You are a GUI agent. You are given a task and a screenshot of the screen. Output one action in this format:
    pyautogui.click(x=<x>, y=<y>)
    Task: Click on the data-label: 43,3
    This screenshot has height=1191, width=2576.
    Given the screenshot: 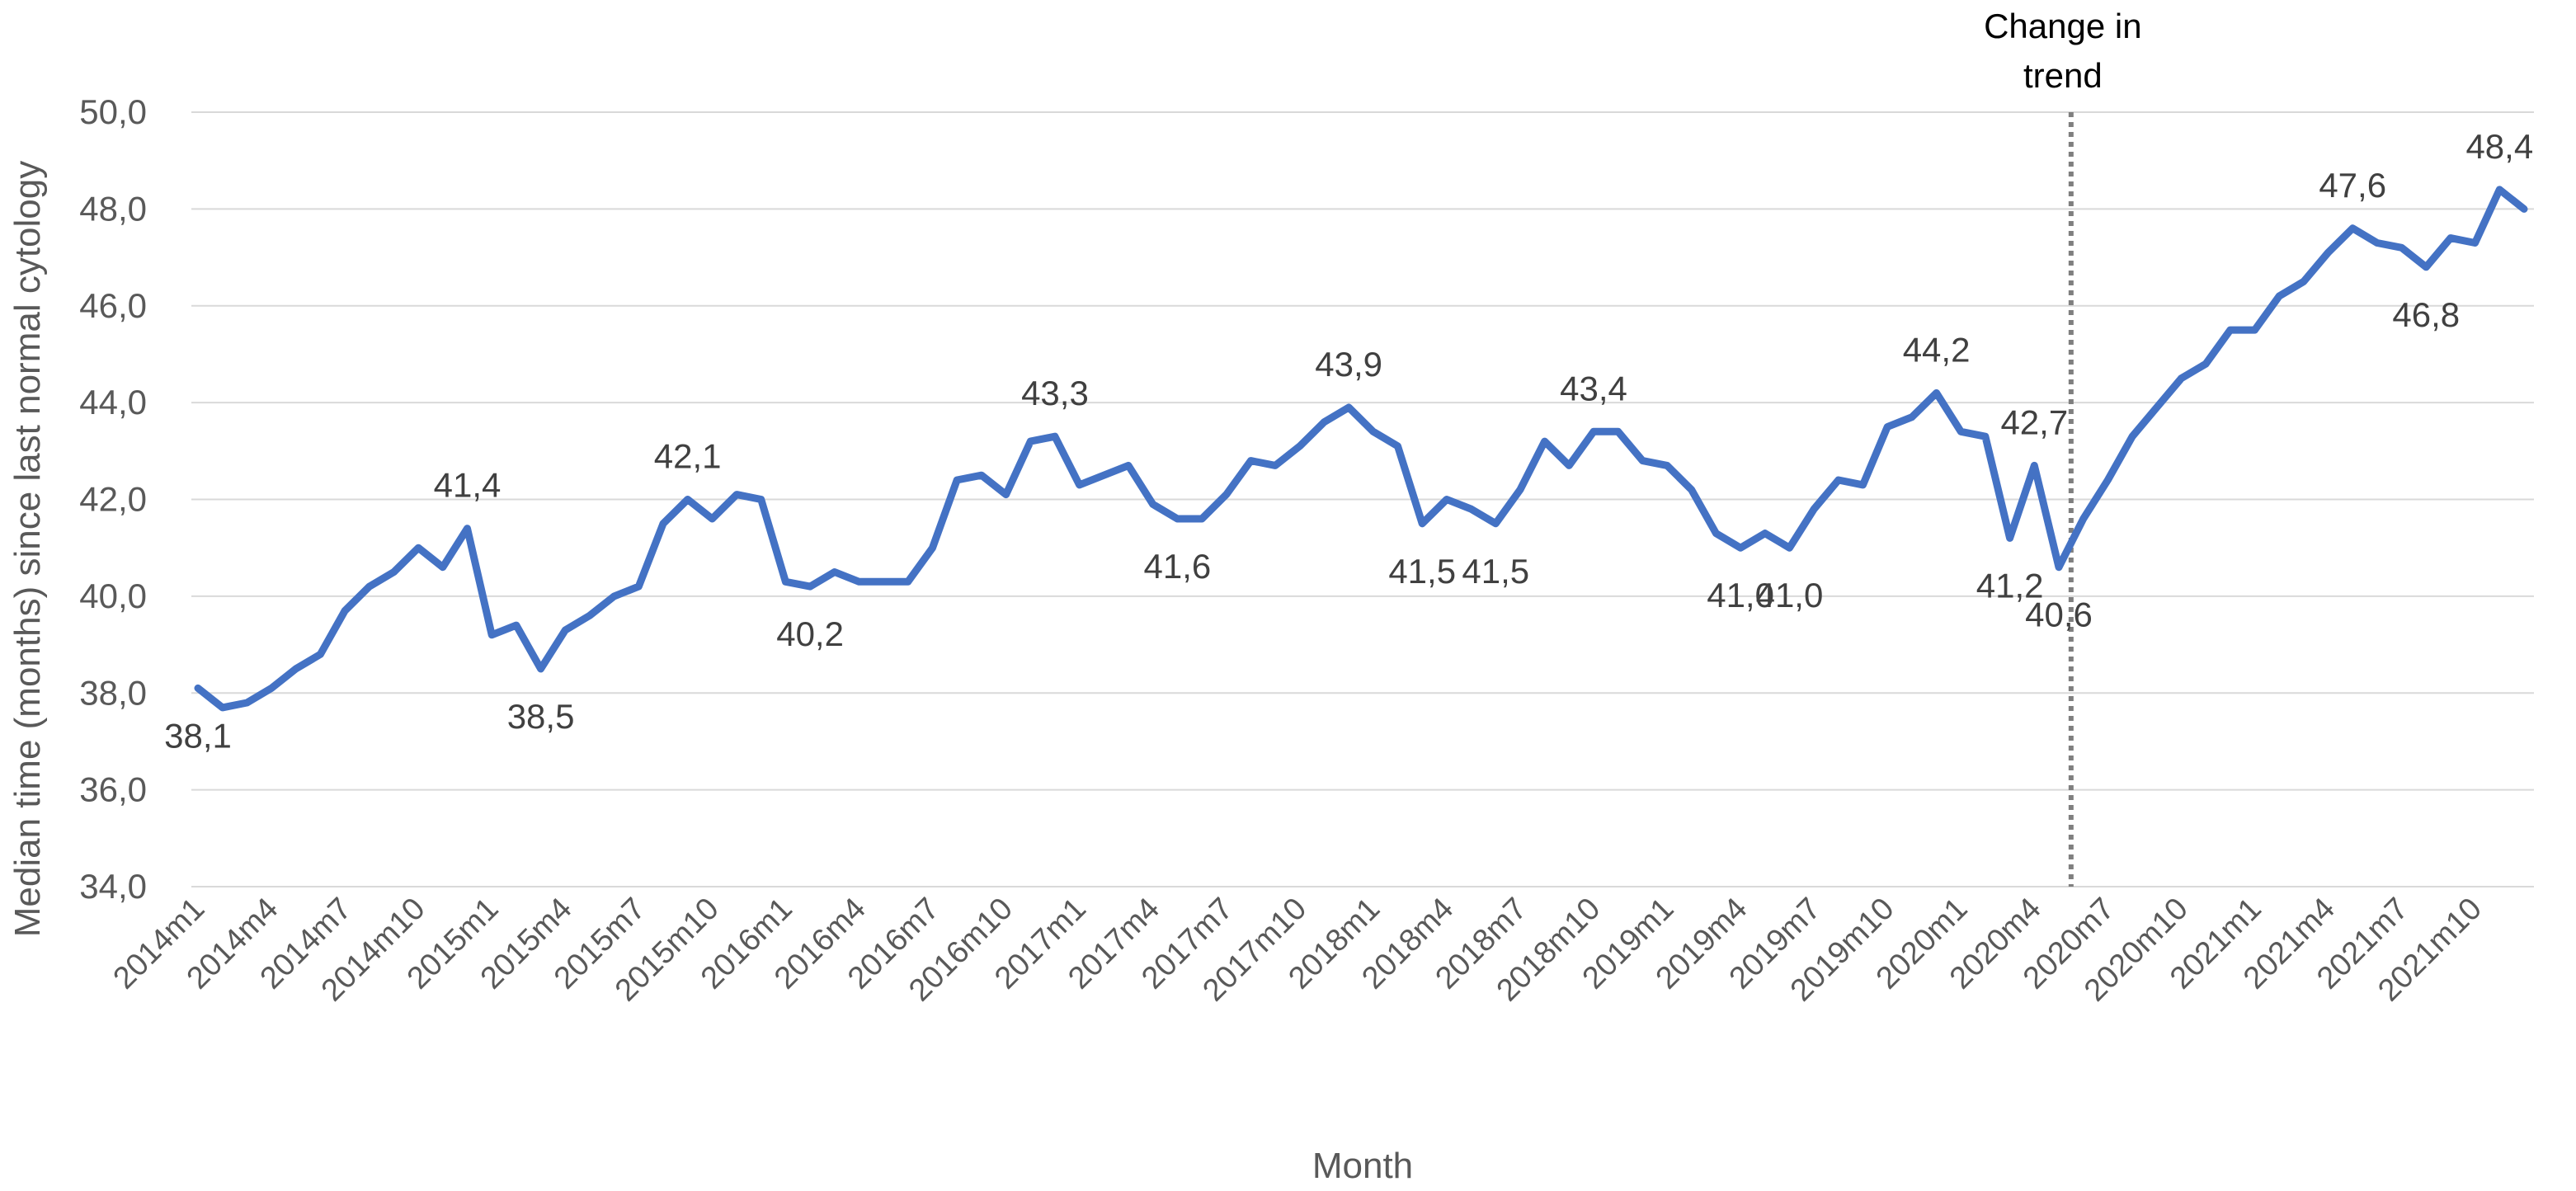 What is the action you would take?
    pyautogui.click(x=1055, y=393)
    